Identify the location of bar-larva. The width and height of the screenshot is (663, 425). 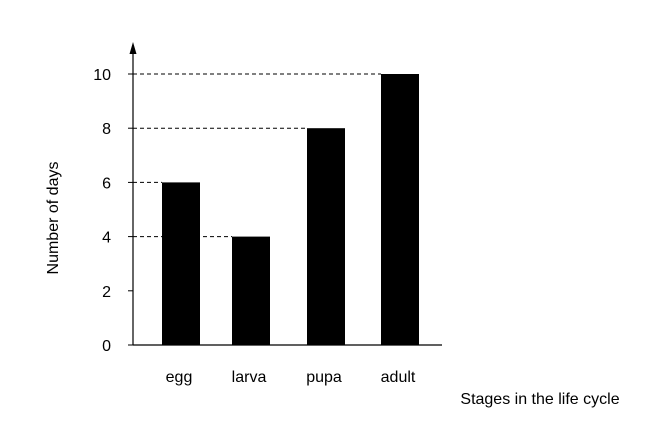
(251, 290).